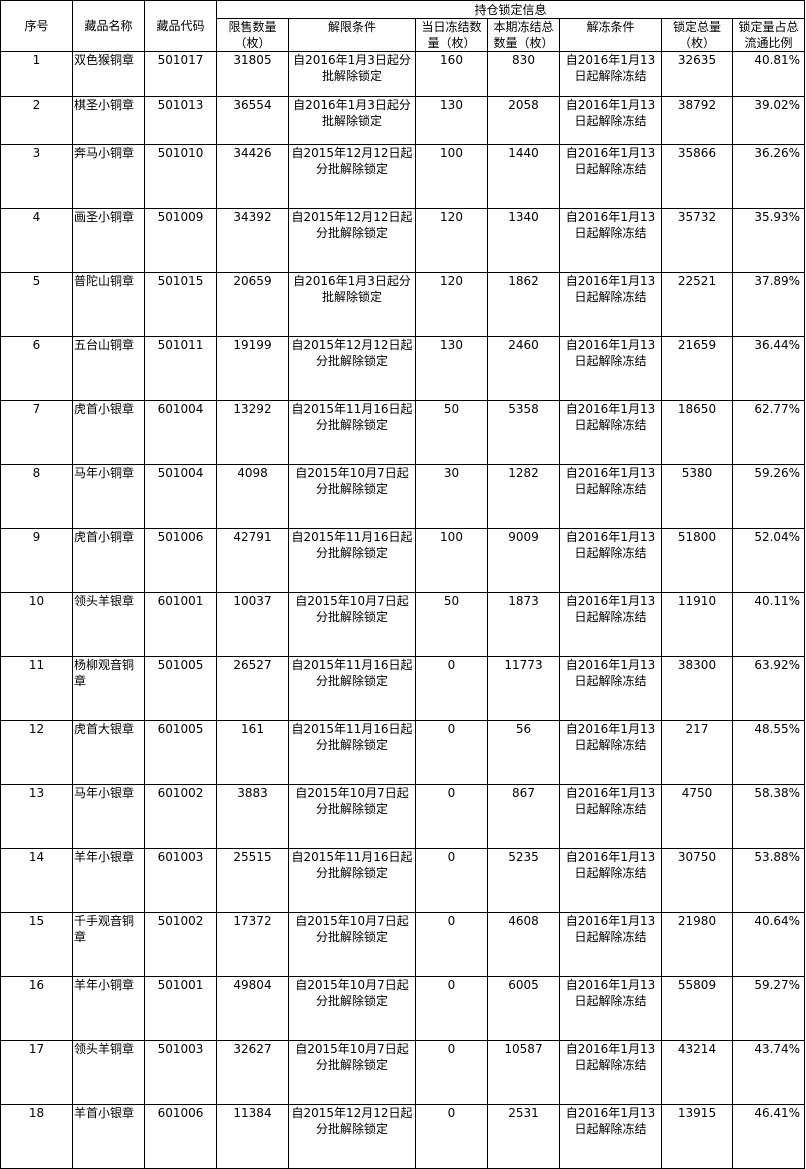  I want to click on cell-name: 普陀山铜章, so click(108, 304).